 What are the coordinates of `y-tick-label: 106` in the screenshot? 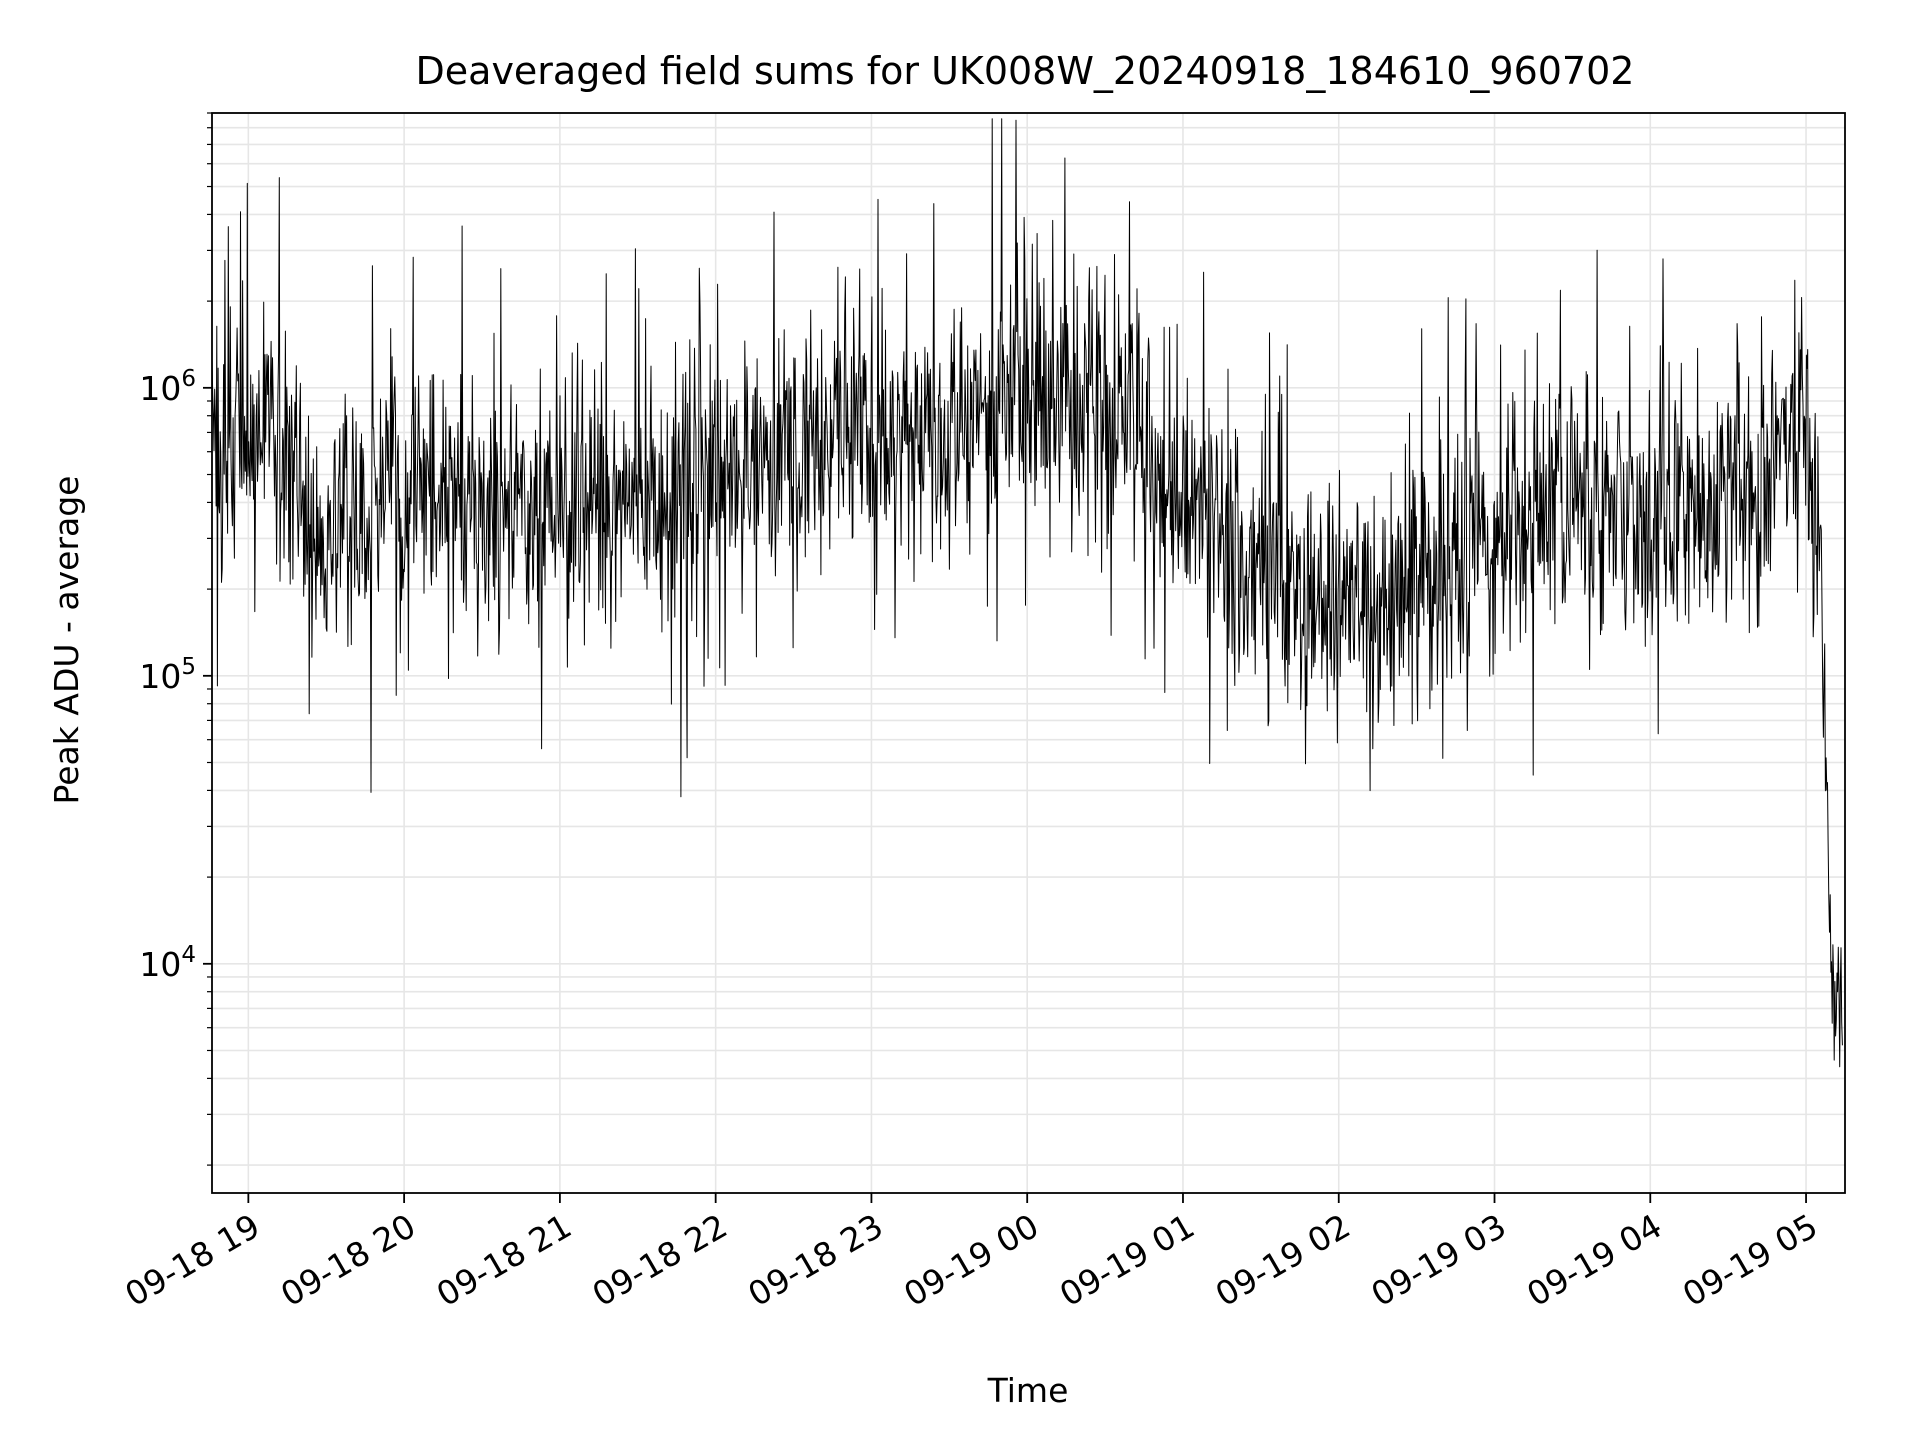 It's located at (167, 387).